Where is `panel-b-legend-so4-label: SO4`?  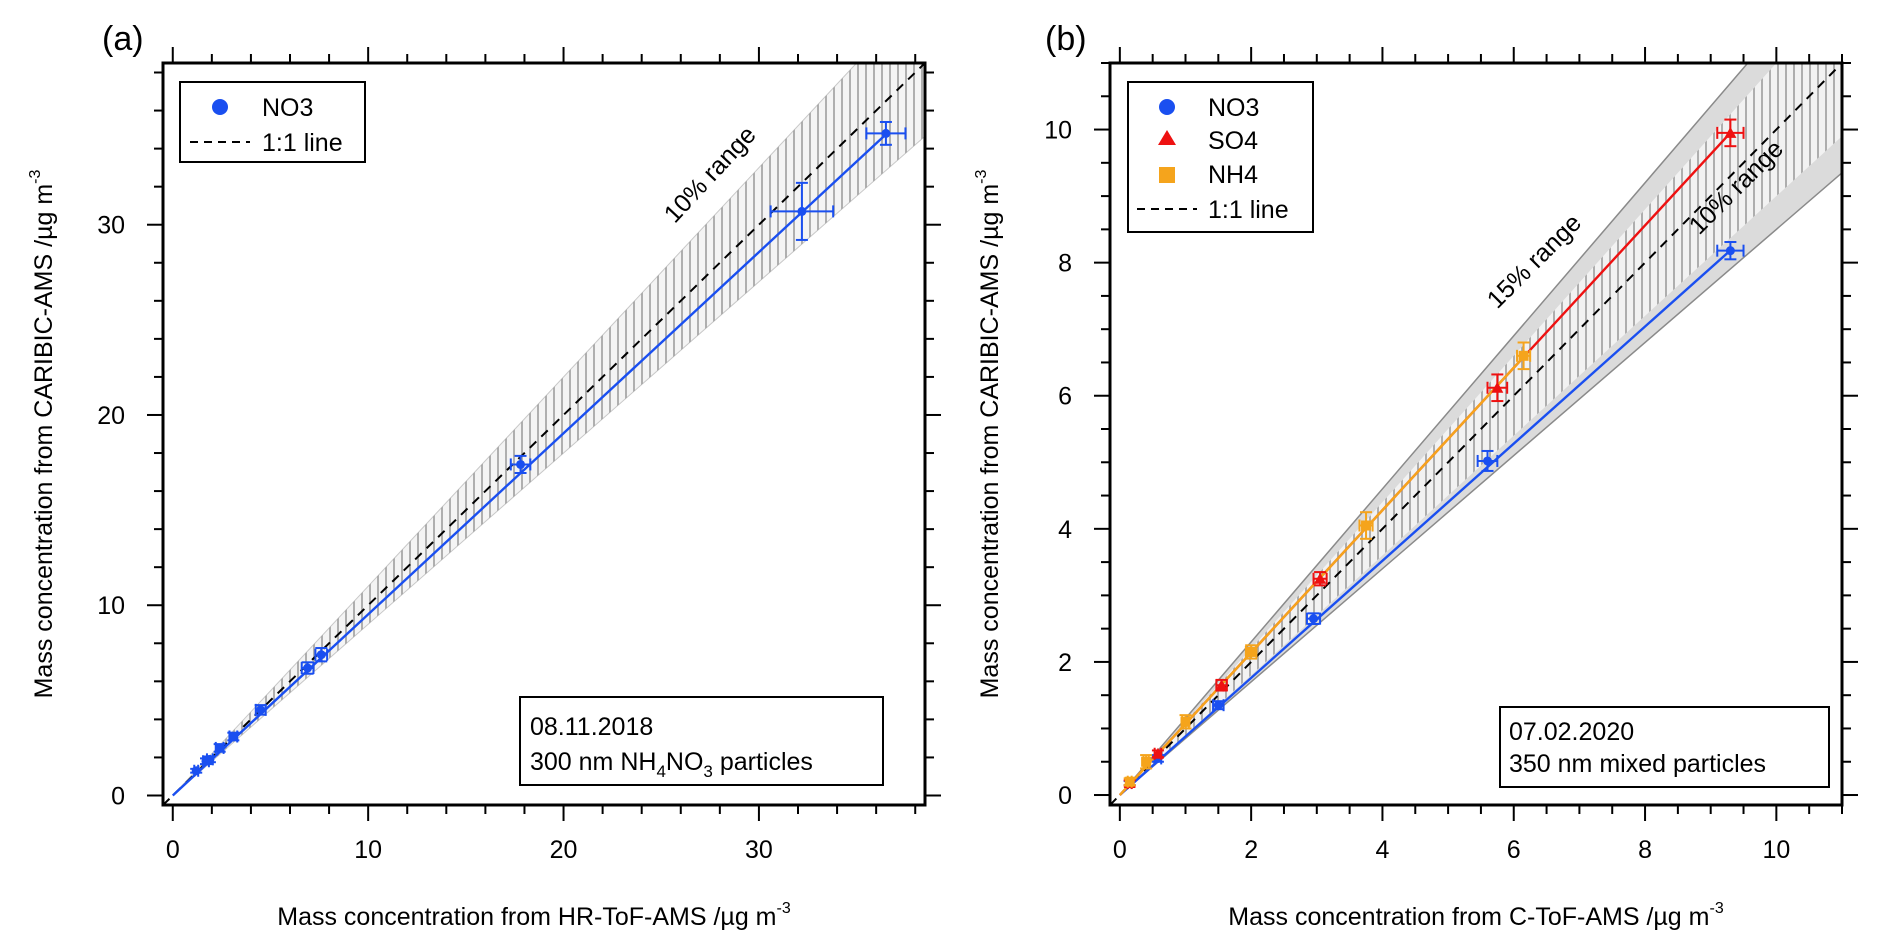 panel-b-legend-so4-label: SO4 is located at coordinates (1233, 141).